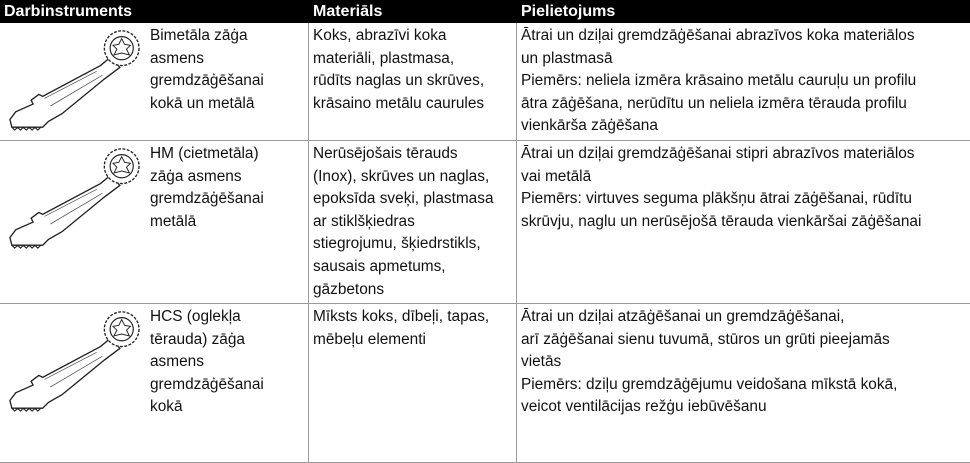  I want to click on cell-text: gāzbetons, so click(349, 289).